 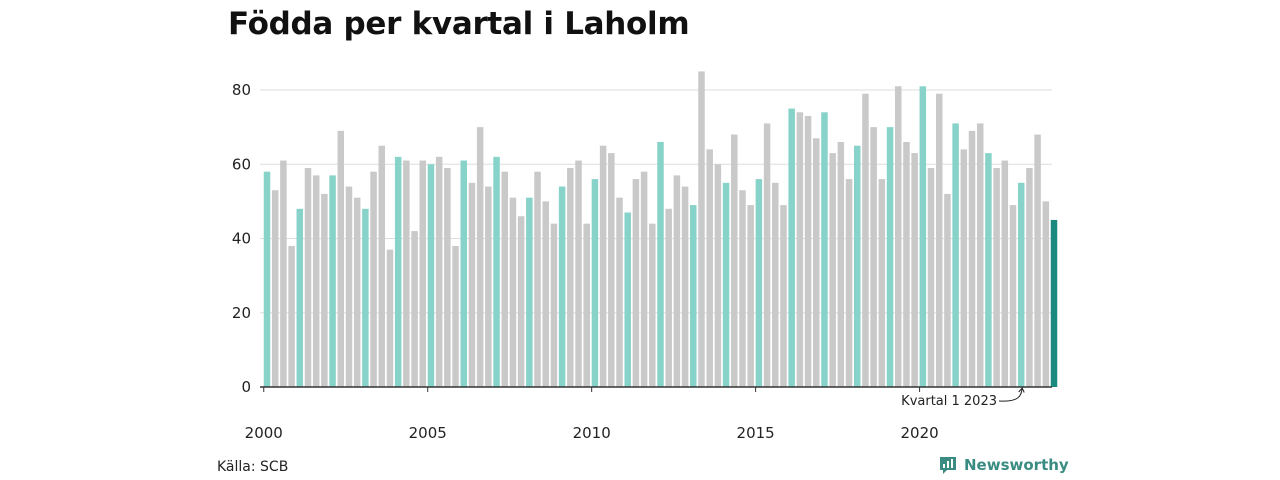 What do you see at coordinates (246, 387) in the screenshot?
I see `y-tick-label: 0` at bounding box center [246, 387].